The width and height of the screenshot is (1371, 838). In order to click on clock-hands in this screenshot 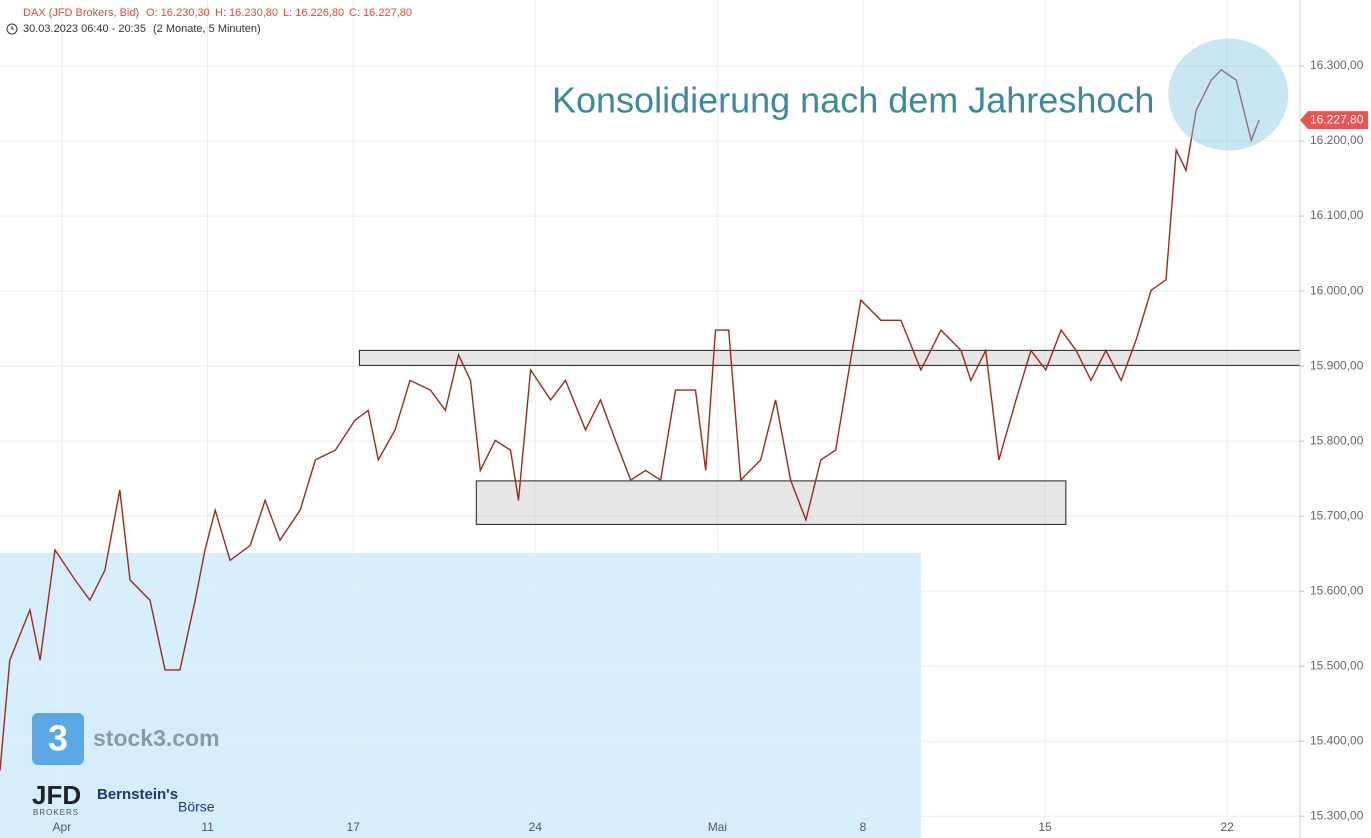, I will do `click(12, 28)`.